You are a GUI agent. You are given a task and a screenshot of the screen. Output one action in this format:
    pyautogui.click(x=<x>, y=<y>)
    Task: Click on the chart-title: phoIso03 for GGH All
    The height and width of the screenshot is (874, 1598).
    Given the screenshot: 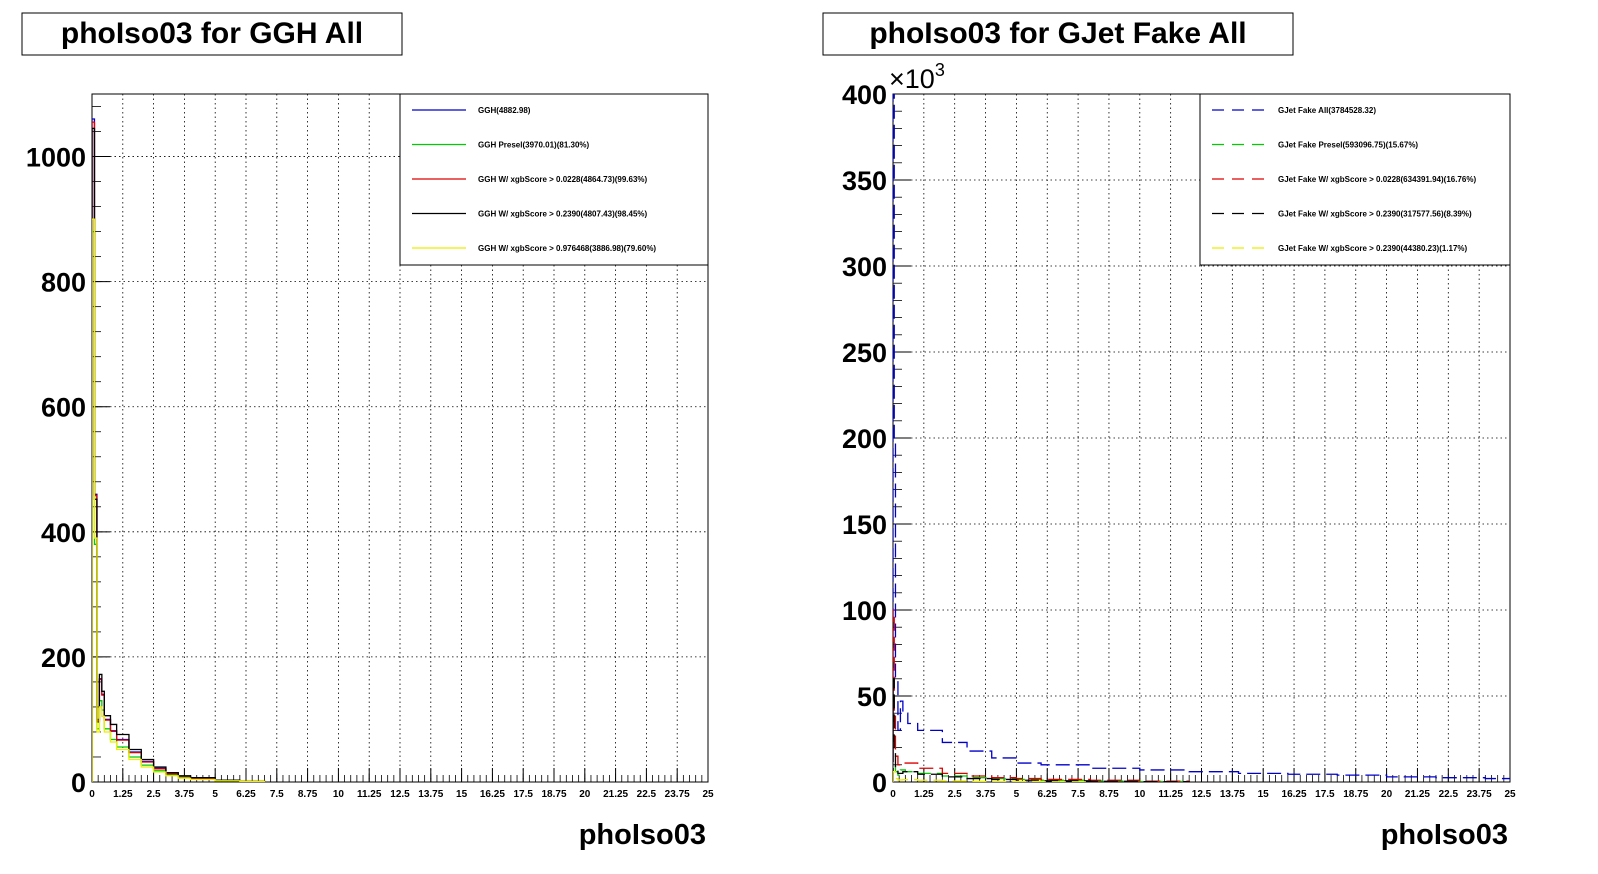 What is the action you would take?
    pyautogui.click(x=212, y=33)
    